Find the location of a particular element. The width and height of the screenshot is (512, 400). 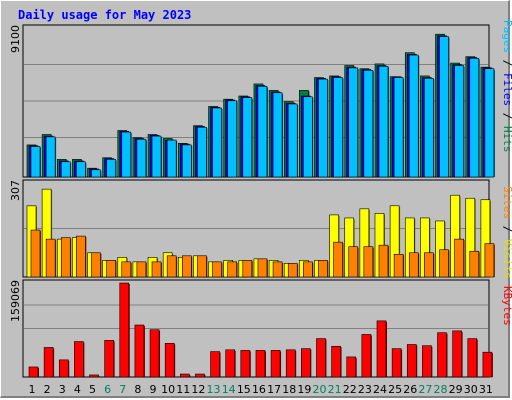

x-tick-label: 14 is located at coordinates (229, 389).